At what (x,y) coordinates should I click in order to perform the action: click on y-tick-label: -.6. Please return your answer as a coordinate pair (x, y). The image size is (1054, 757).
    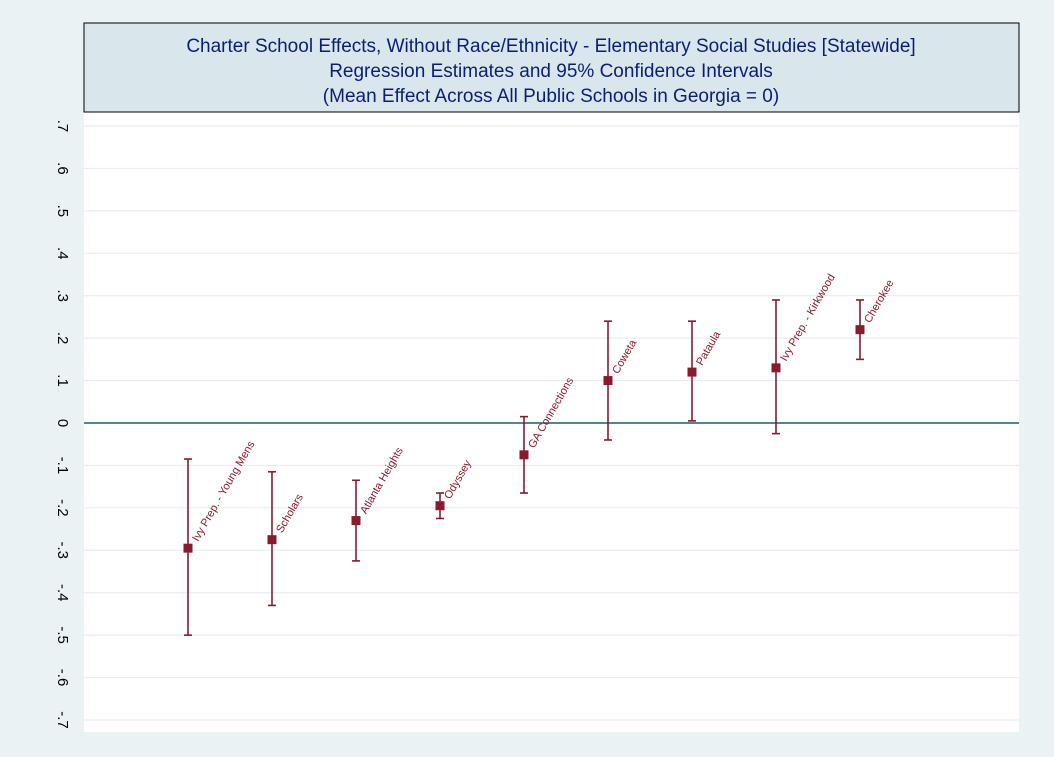
    Looking at the image, I should click on (62, 678).